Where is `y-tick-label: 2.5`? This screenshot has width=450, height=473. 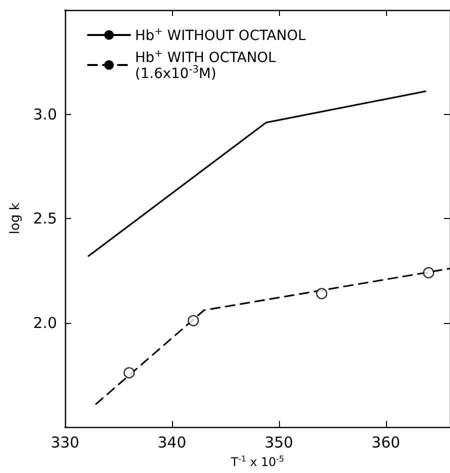 y-tick-label: 2.5 is located at coordinates (45, 219).